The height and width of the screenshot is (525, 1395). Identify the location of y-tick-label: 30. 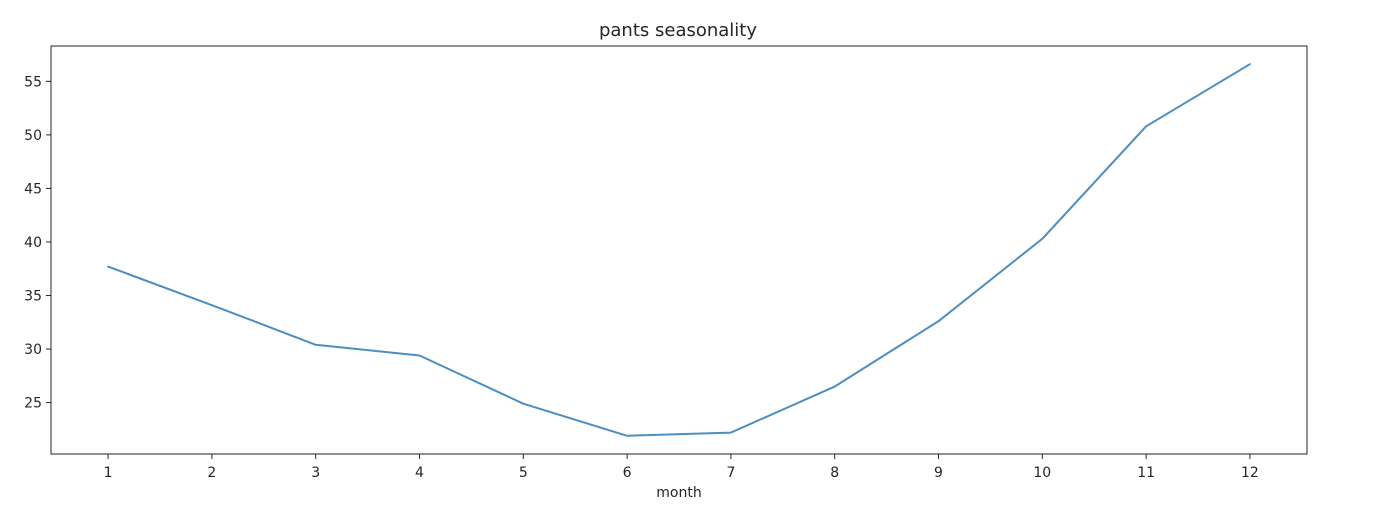
(33, 350).